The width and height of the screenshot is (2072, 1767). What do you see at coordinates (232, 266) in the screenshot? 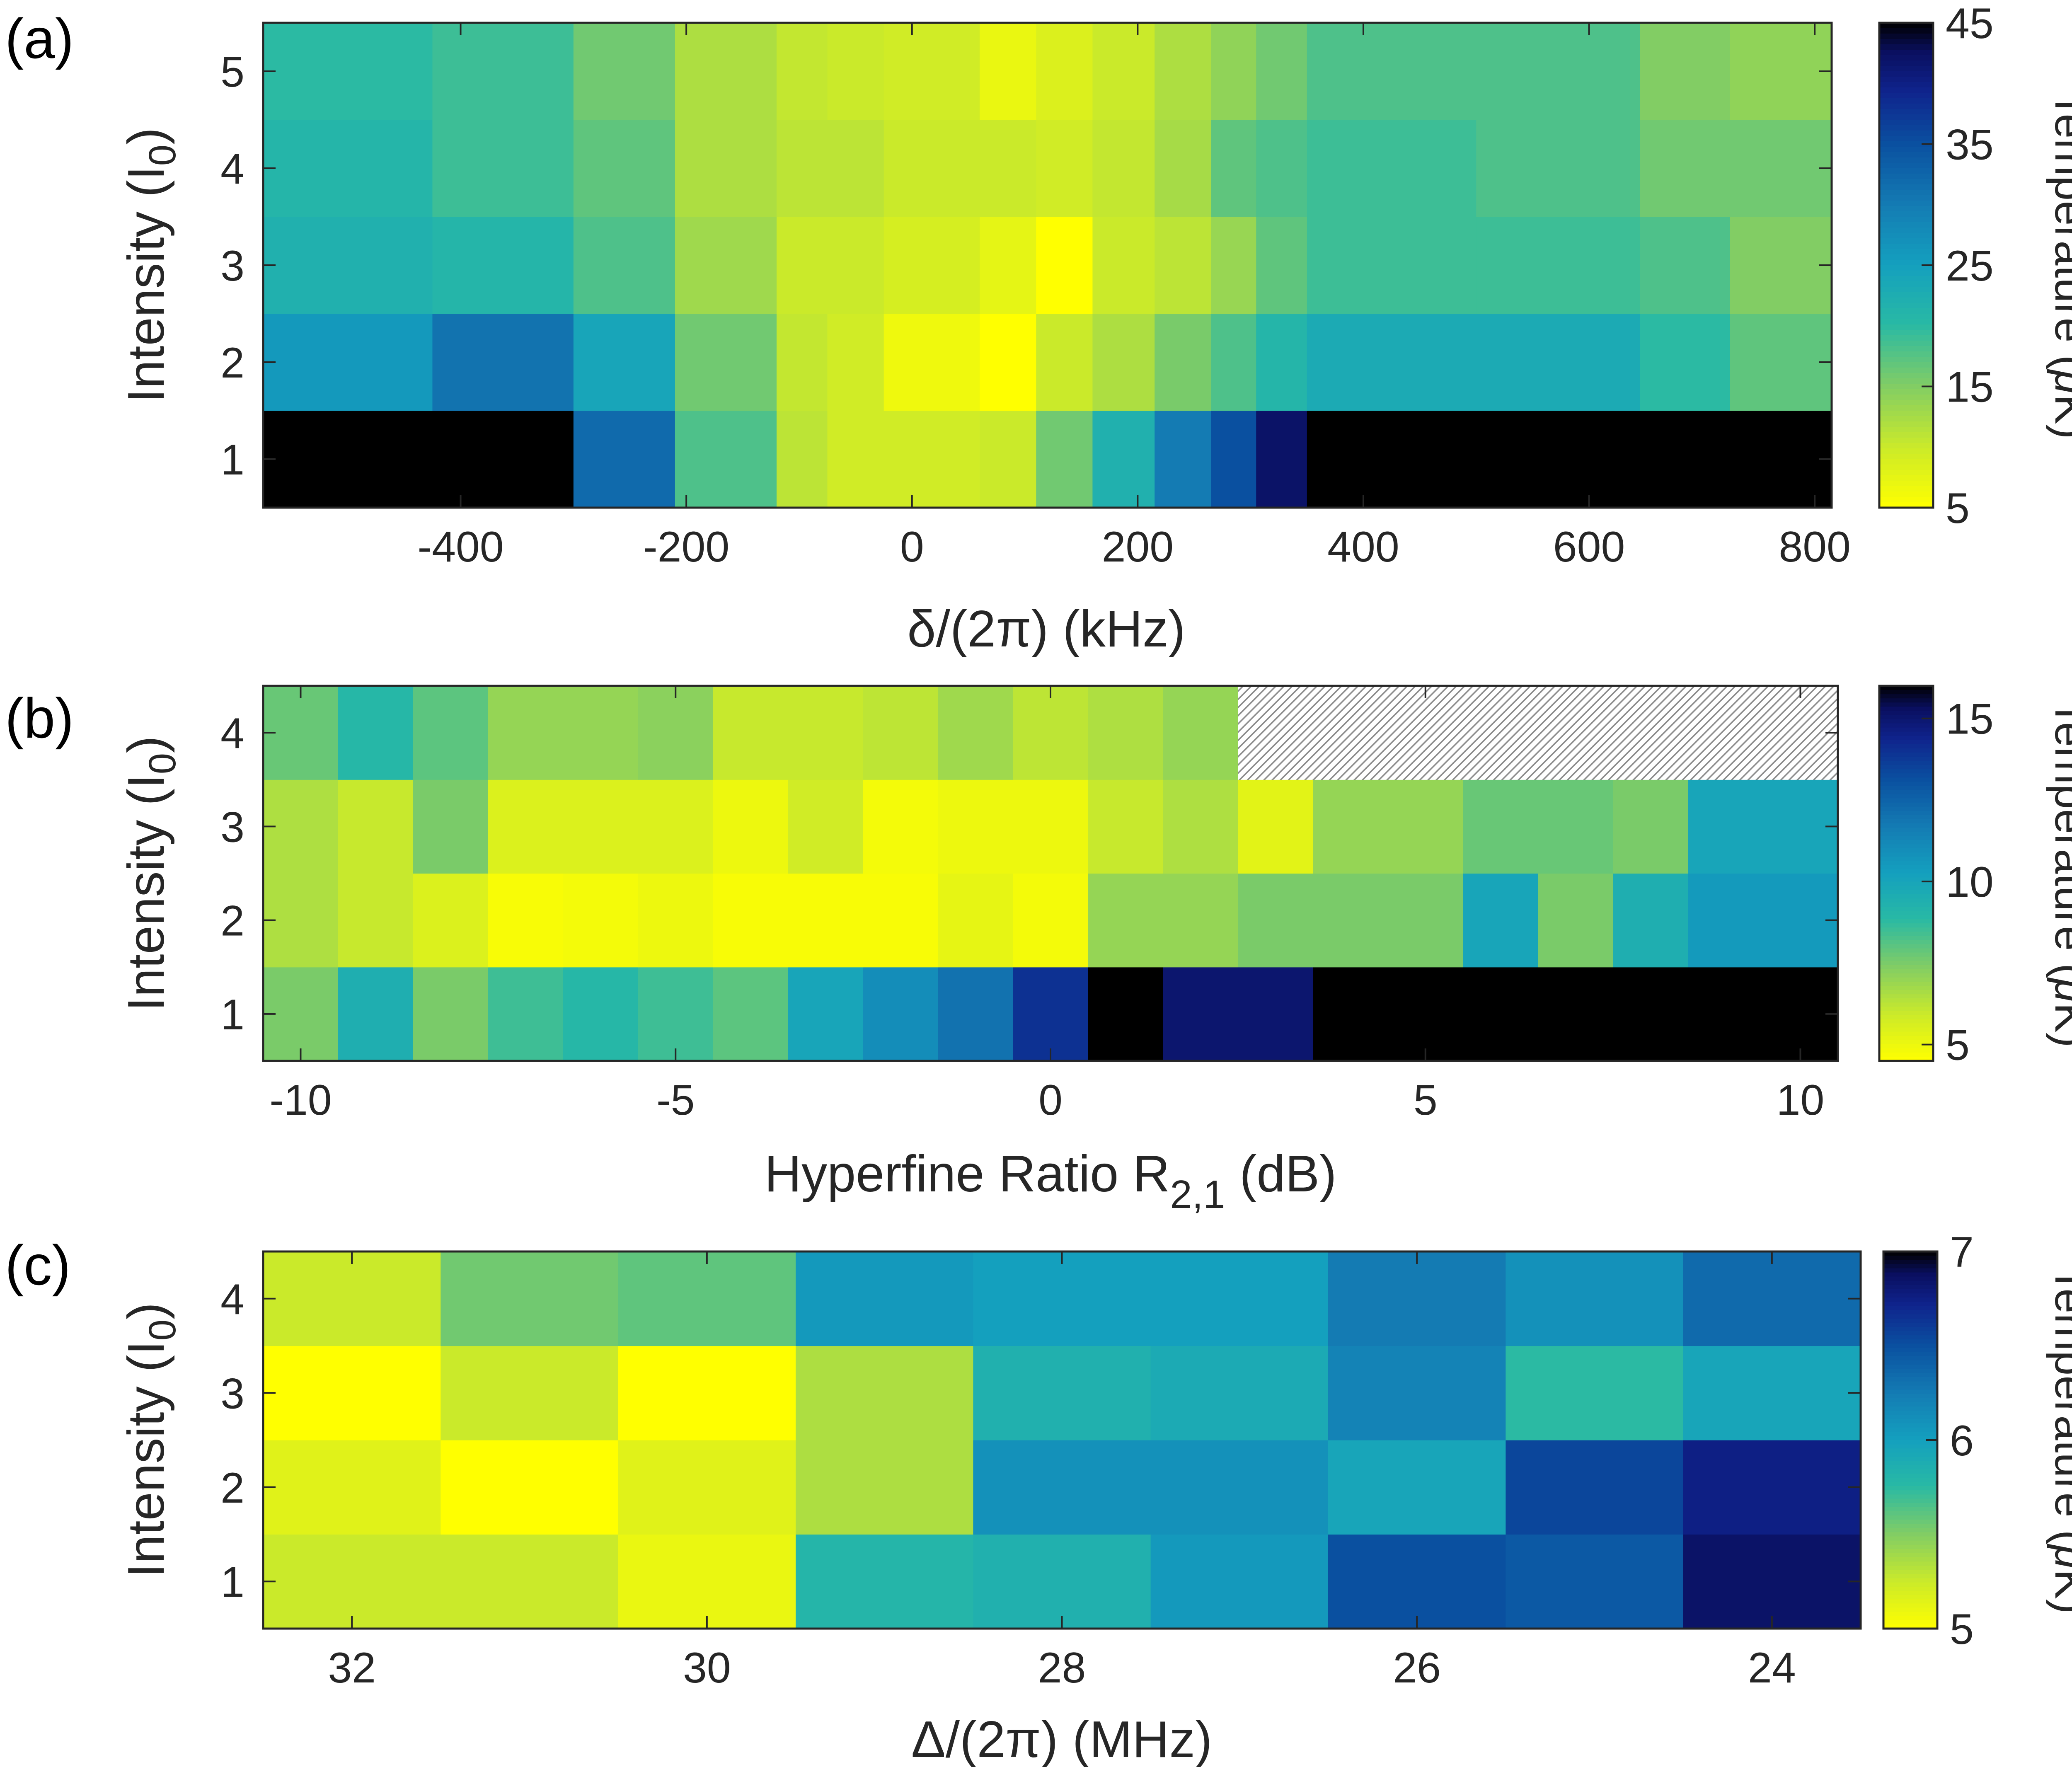
I see `y-tick-label: 3` at bounding box center [232, 266].